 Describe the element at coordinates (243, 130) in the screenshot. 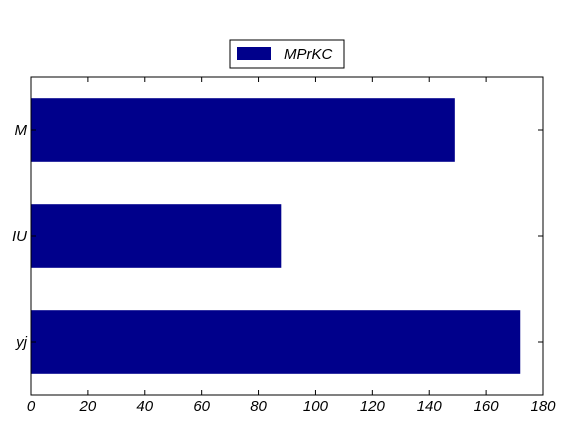

I see `bar-M` at that location.